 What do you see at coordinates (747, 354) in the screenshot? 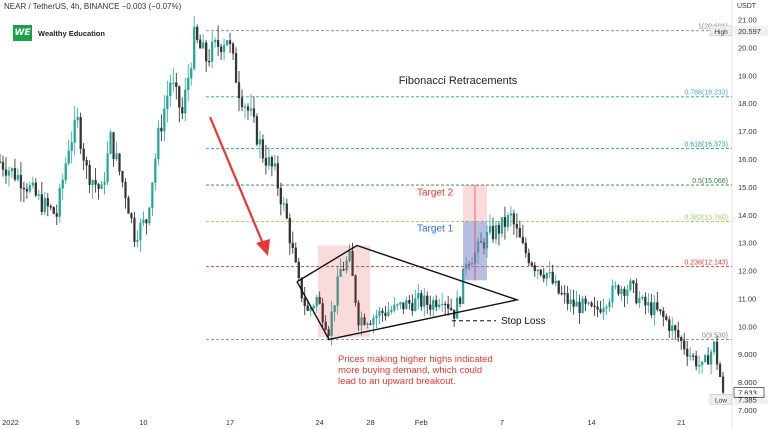
I see `y-tick-label: 9.000` at bounding box center [747, 354].